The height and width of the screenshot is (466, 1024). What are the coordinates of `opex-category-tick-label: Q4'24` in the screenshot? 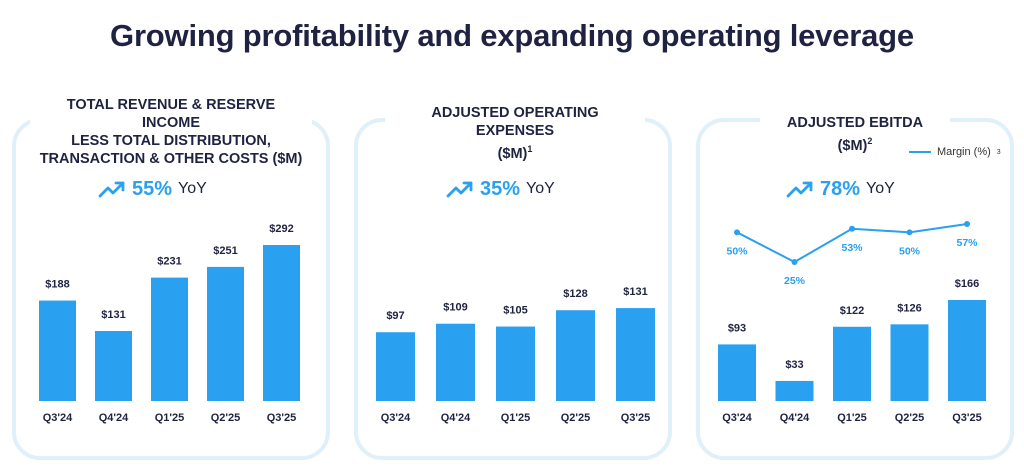 It's located at (456, 418).